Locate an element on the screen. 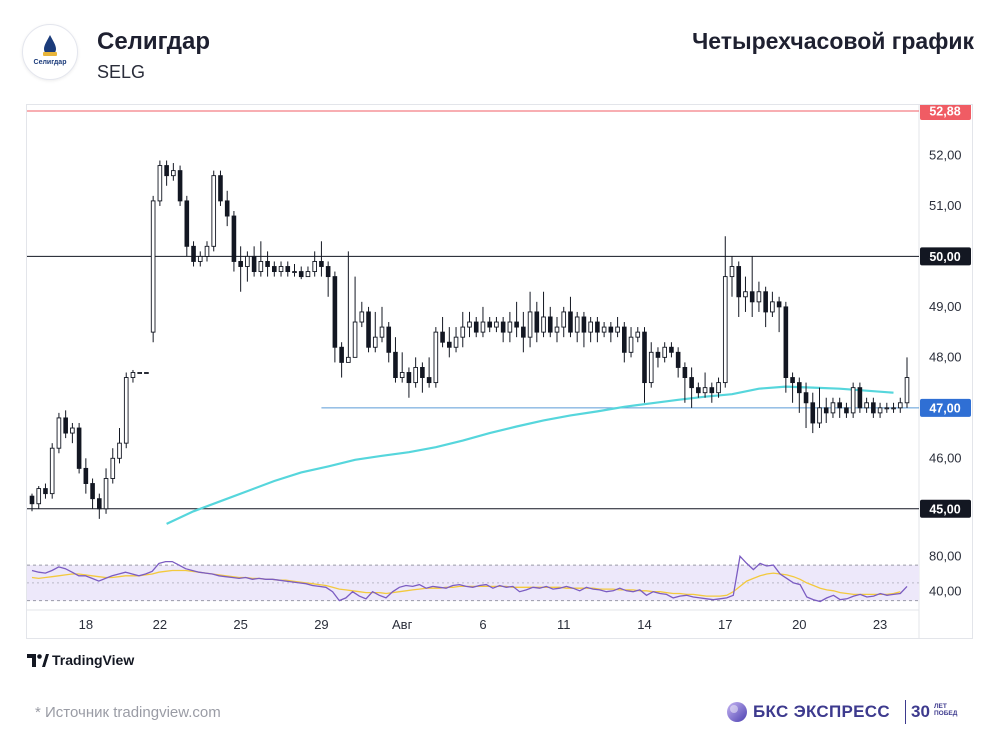  company-logo: Селигдар is located at coordinates (50, 52).